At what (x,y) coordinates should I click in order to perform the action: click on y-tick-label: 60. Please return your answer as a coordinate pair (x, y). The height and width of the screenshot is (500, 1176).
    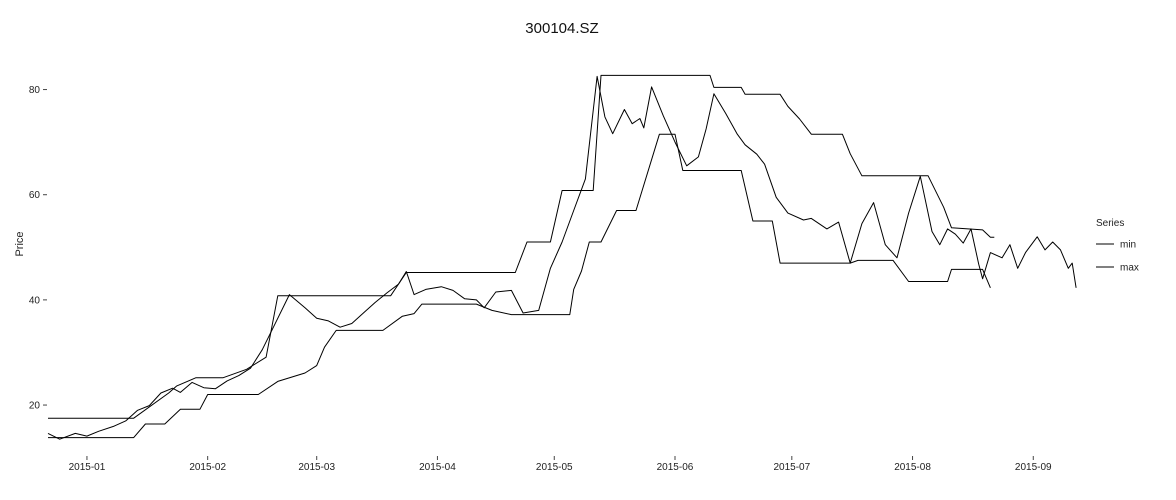
    Looking at the image, I should click on (35, 195).